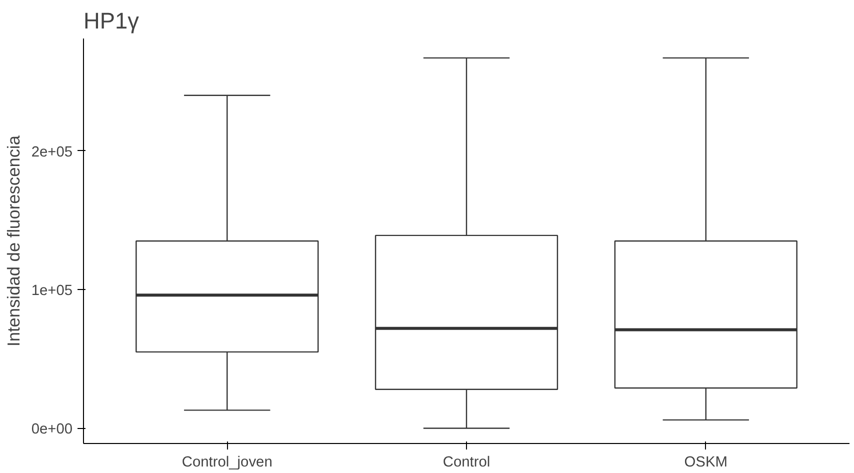  What do you see at coordinates (466, 462) in the screenshot?
I see `x-tick-label: Control` at bounding box center [466, 462].